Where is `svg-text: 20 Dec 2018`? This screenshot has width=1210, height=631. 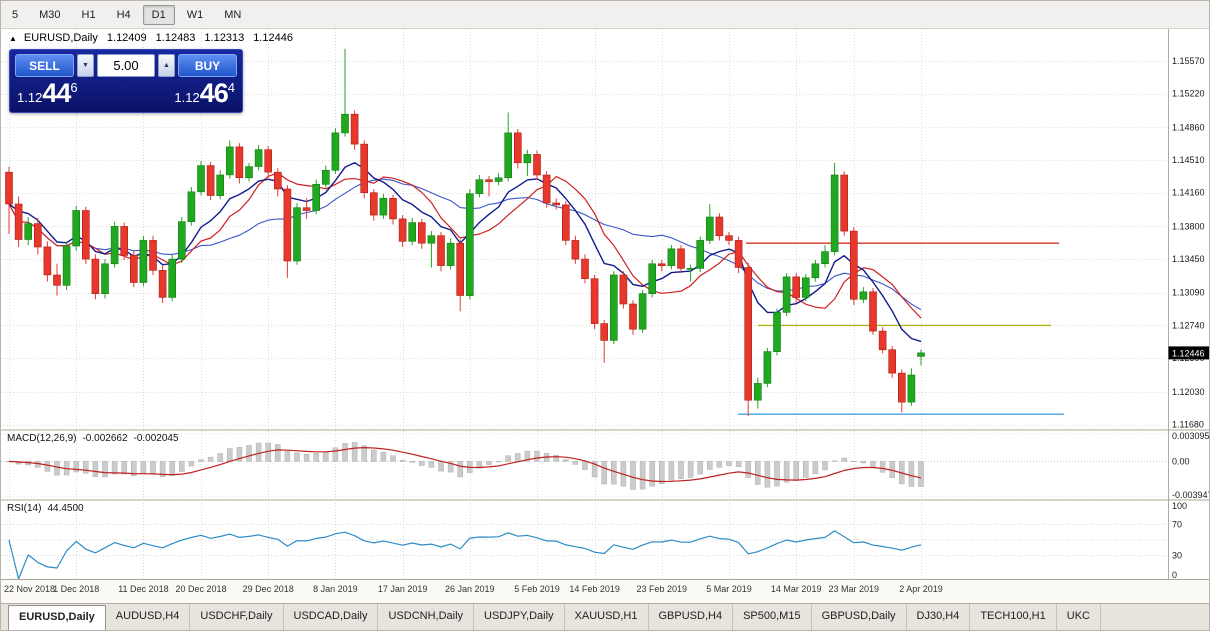 svg-text: 20 Dec 2018 is located at coordinates (200, 589).